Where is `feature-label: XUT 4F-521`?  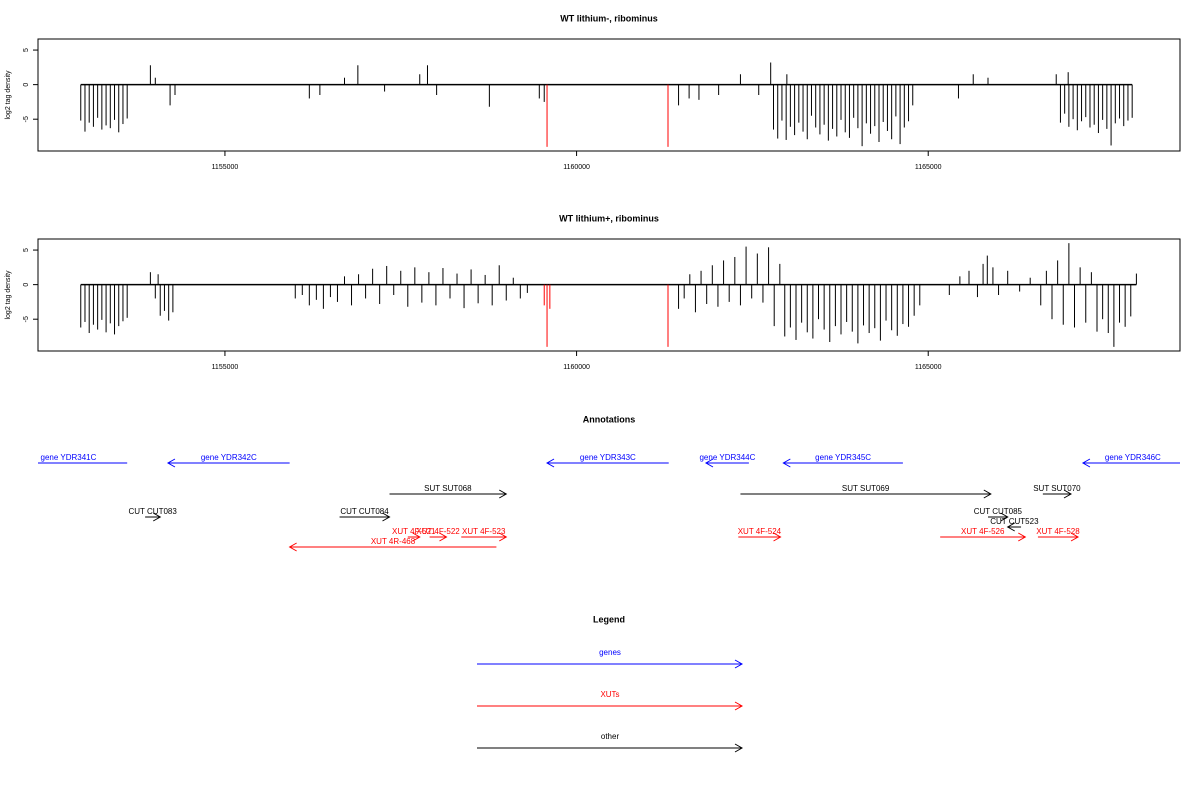 feature-label: XUT 4F-521 is located at coordinates (414, 531).